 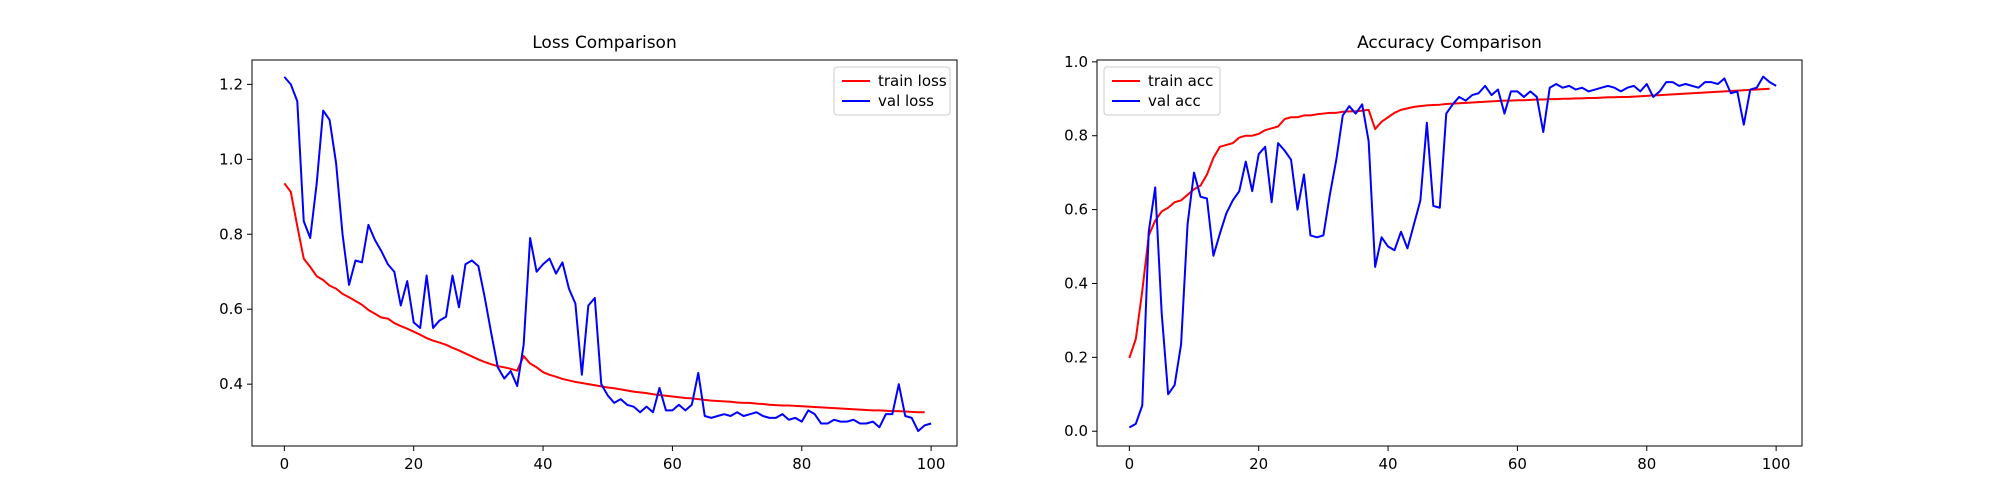 I want to click on legend-label-val-acc: val acc, so click(x=1174, y=101).